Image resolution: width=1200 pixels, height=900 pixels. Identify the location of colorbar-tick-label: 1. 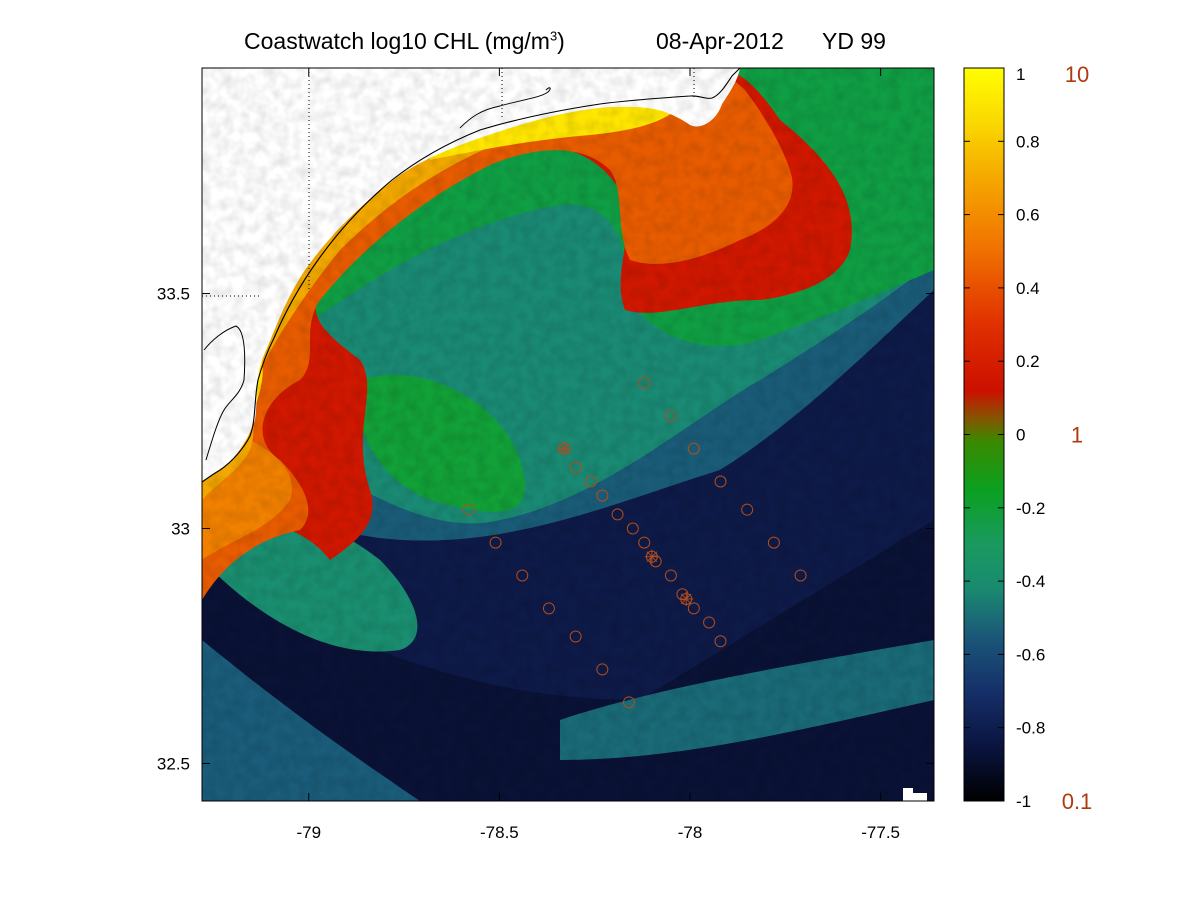
(1020, 74).